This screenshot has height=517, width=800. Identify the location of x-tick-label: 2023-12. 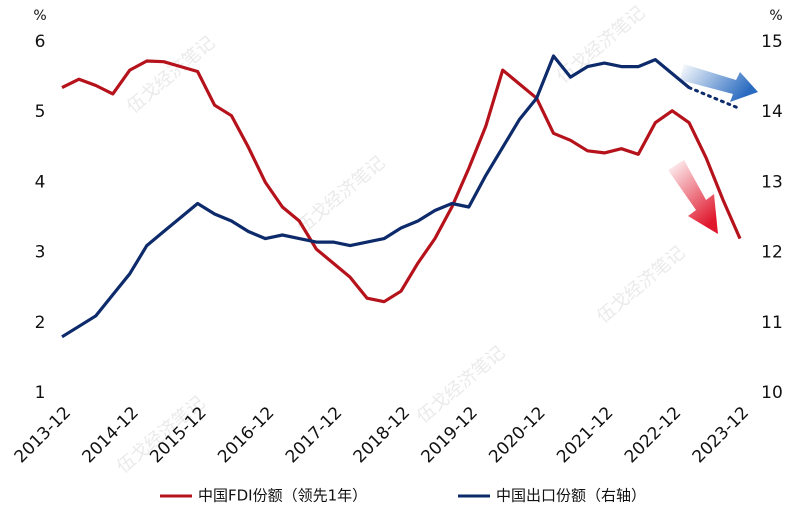
(721, 435).